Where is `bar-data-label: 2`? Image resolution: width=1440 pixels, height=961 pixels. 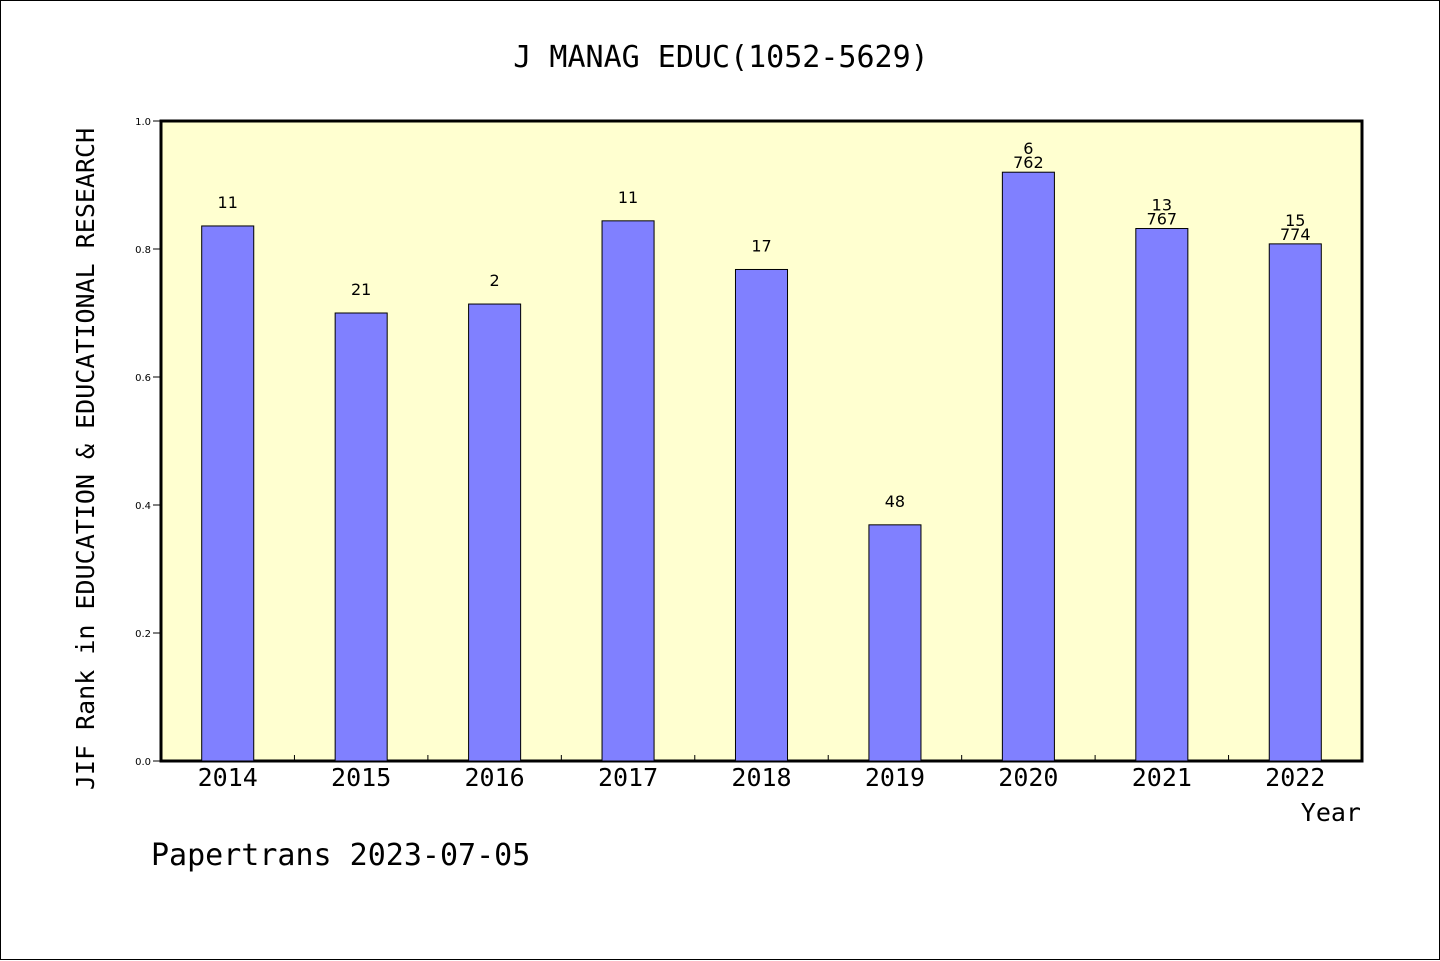 bar-data-label: 2 is located at coordinates (495, 280).